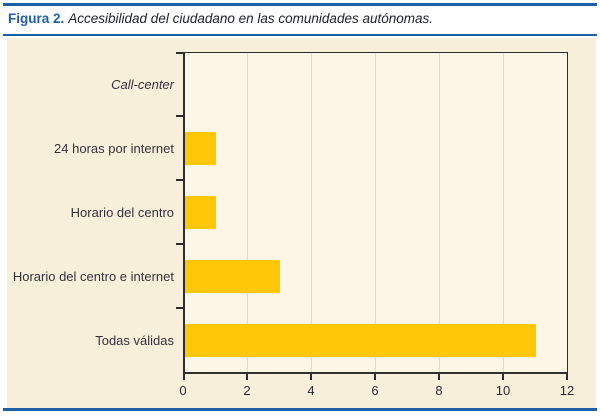 Image resolution: width=600 pixels, height=417 pixels. I want to click on category-label: 24 horas por internet, so click(114, 148).